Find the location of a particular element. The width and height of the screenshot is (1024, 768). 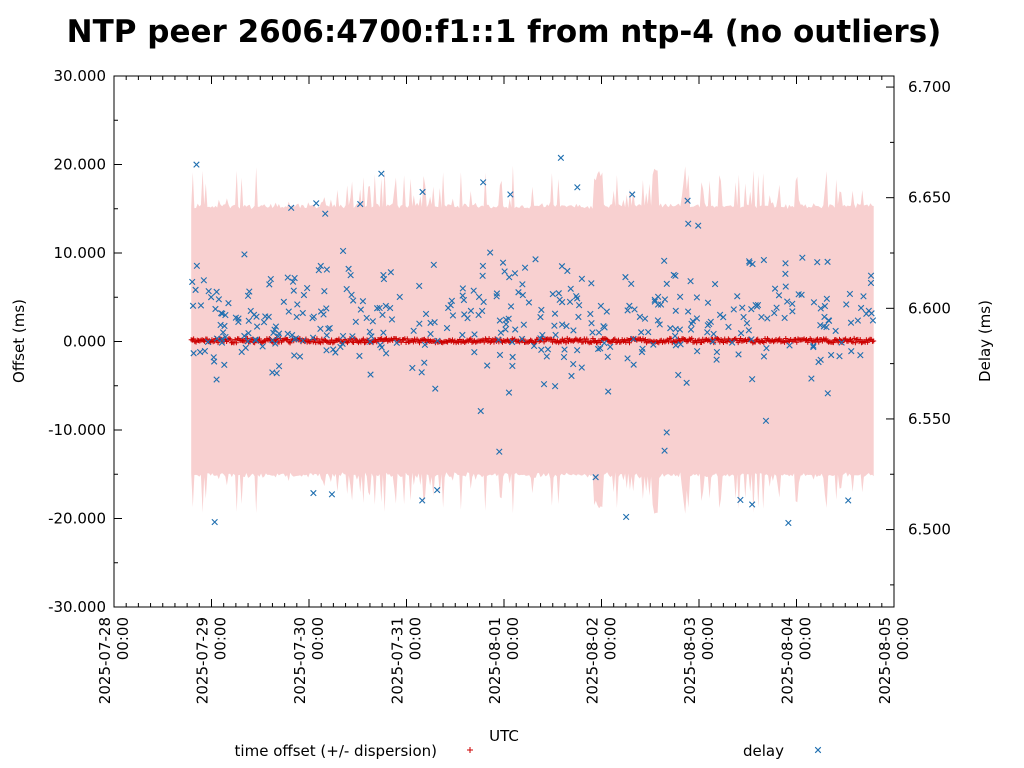

x-tick-label: 2025-07-30 00:00 is located at coordinates (309, 660).